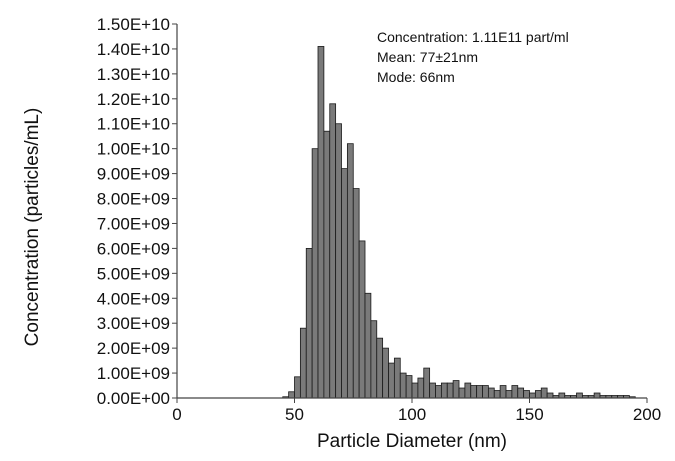  I want to click on x-tick-label: 200, so click(647, 414).